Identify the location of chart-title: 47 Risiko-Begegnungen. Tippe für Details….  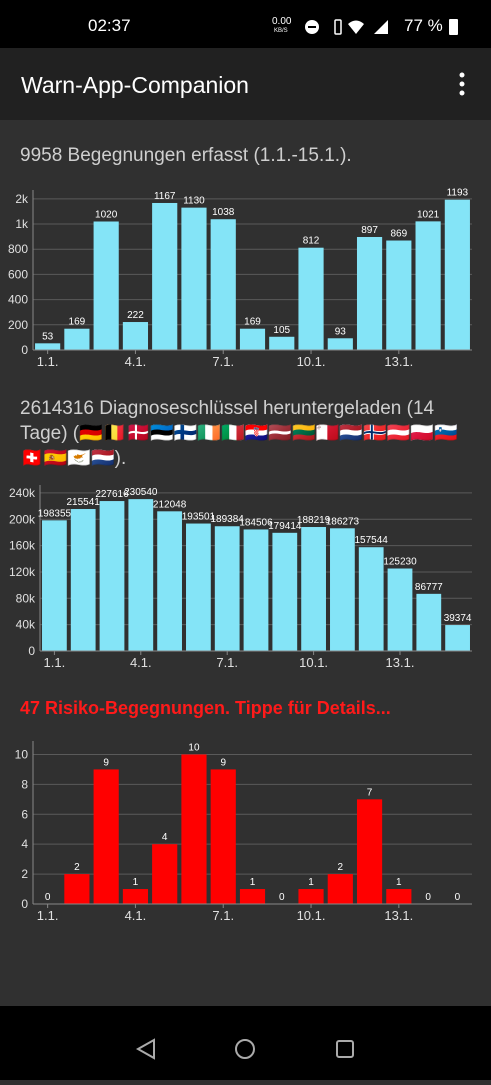
(205, 708).